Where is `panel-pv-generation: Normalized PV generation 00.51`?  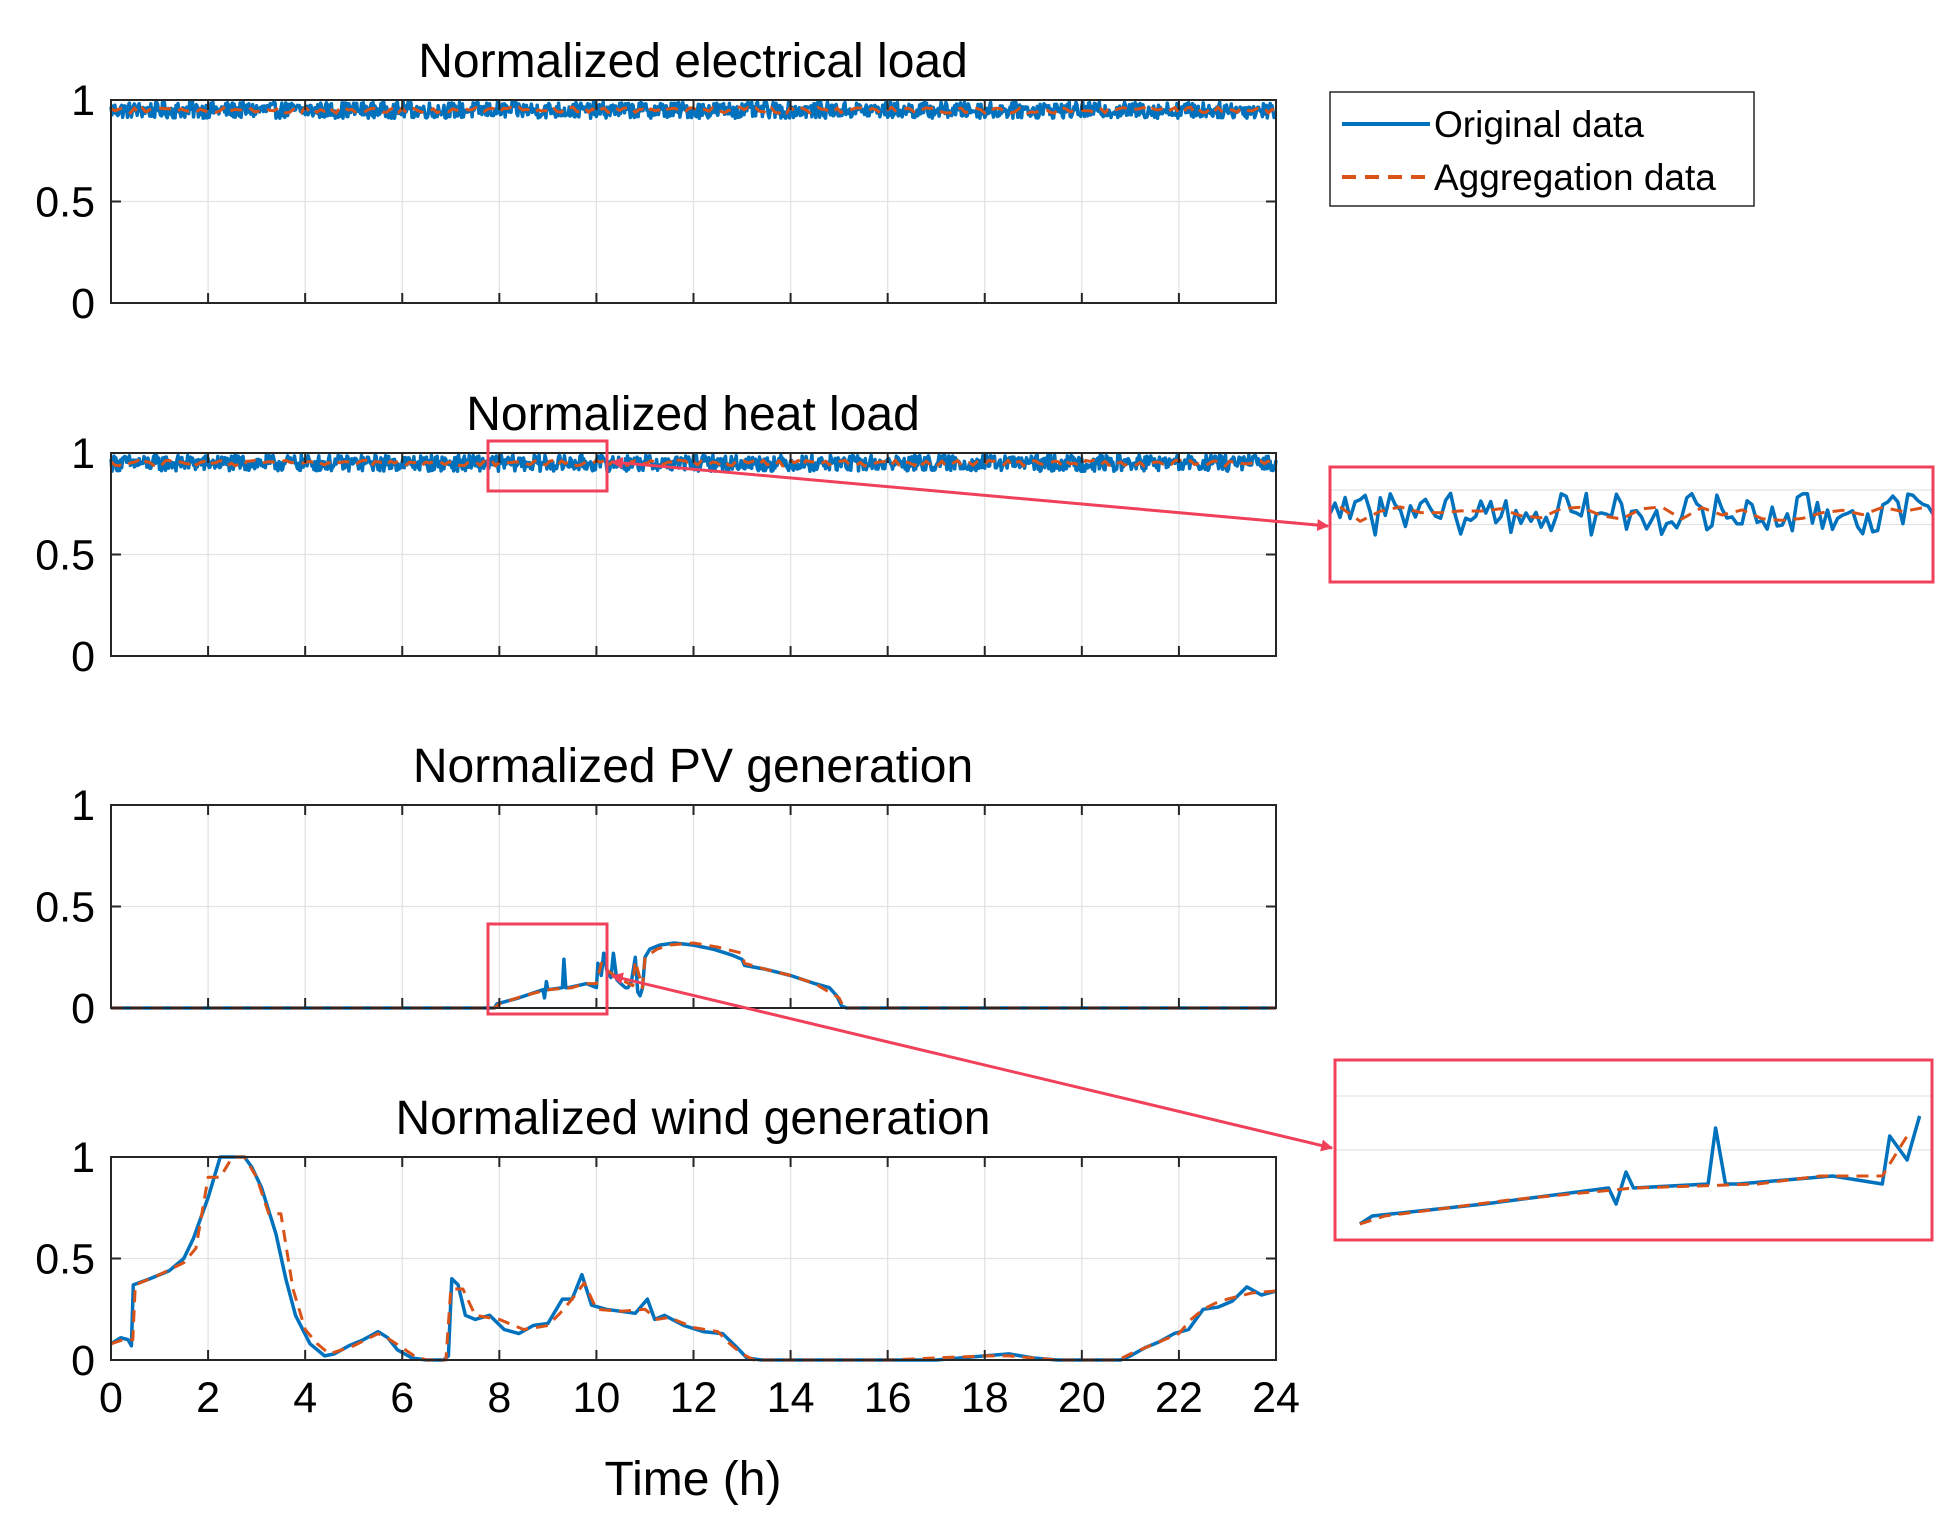 panel-pv-generation: Normalized PV generation 00.51 is located at coordinates (656, 886).